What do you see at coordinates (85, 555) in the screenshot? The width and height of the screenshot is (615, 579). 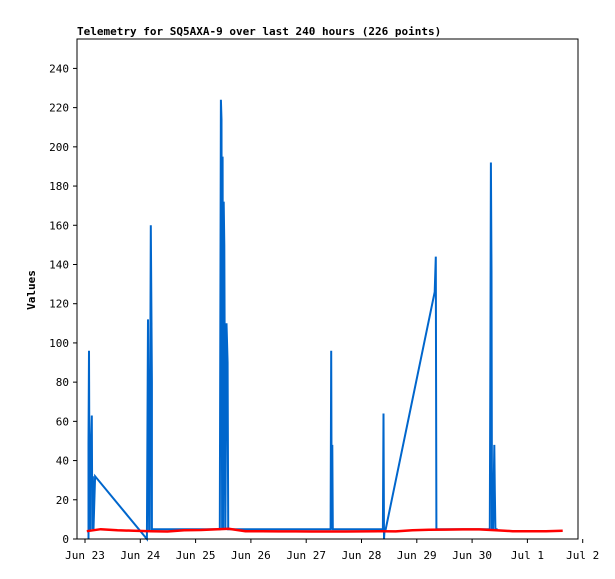 I see `x-tick-label: Jun 23` at bounding box center [85, 555].